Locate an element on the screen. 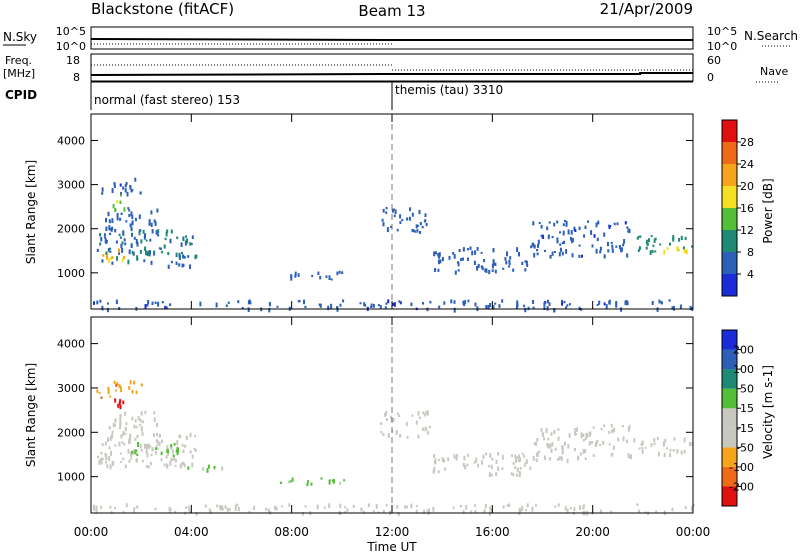  colorbar-swatch is located at coordinates (729, 398).